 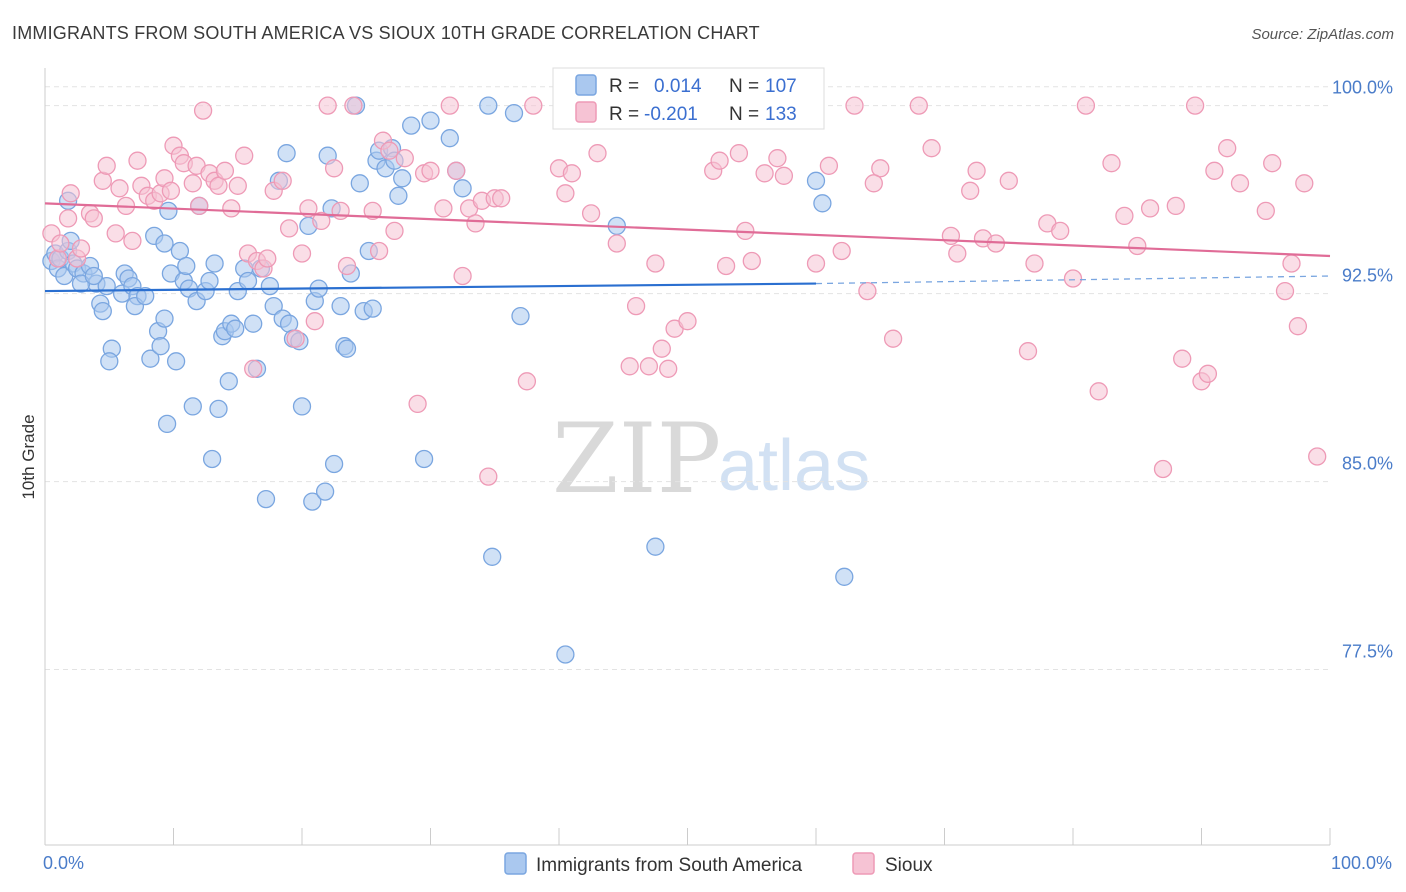 I want to click on y-tick-labels: 100.0% 92.5% 85.0% 77.5%, so click(x=1362, y=370).